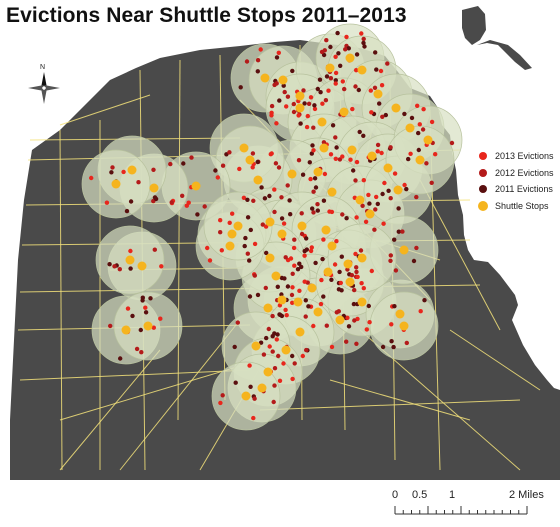 This screenshot has width=560, height=527. Describe the element at coordinates (44, 88) in the screenshot. I see `north-arrow` at that location.